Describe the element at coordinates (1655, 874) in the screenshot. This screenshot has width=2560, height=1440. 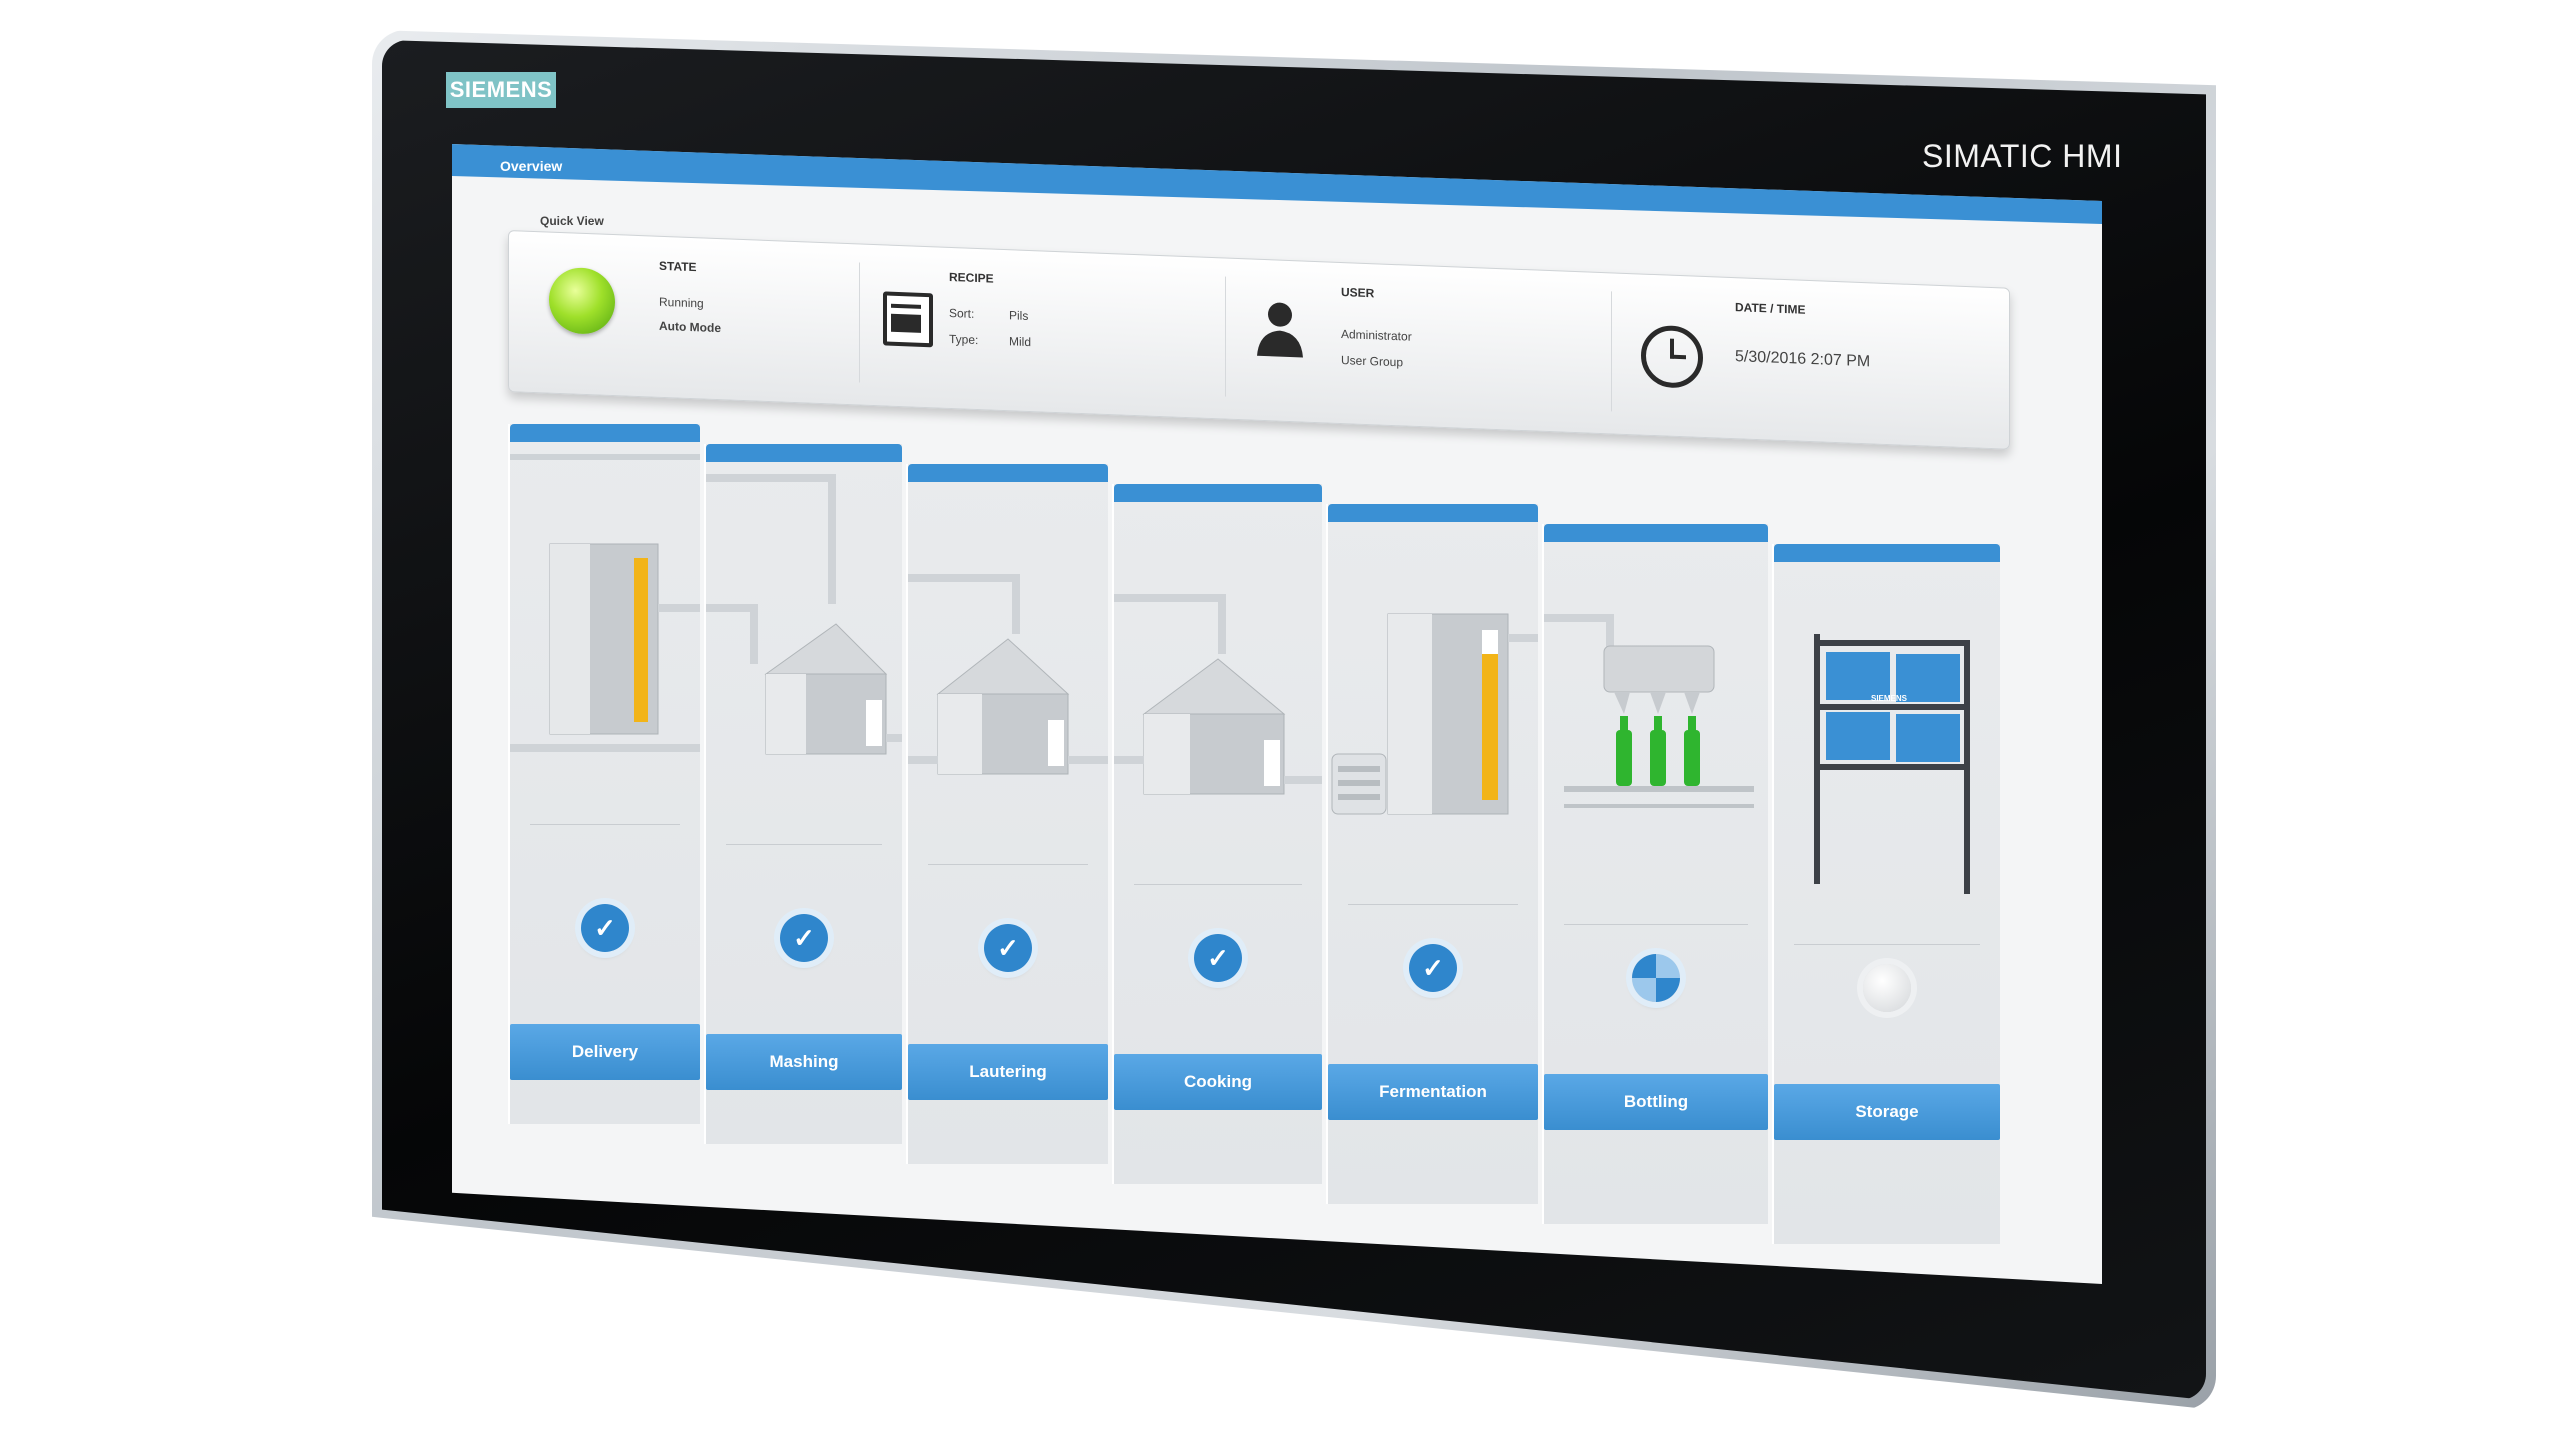
I see `station-bottling: • Bottling` at that location.